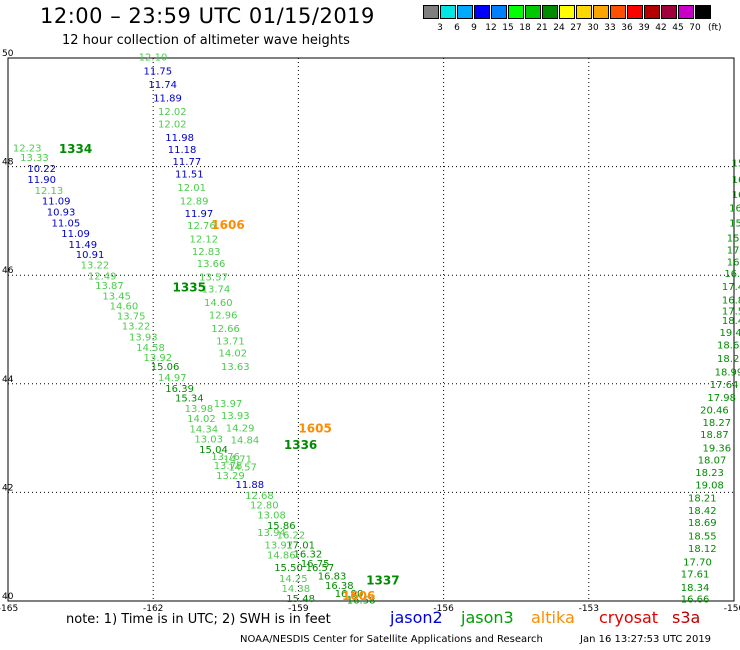 The width and height of the screenshot is (740, 650). I want to click on wave-height-value: 16.38, so click(339, 586).